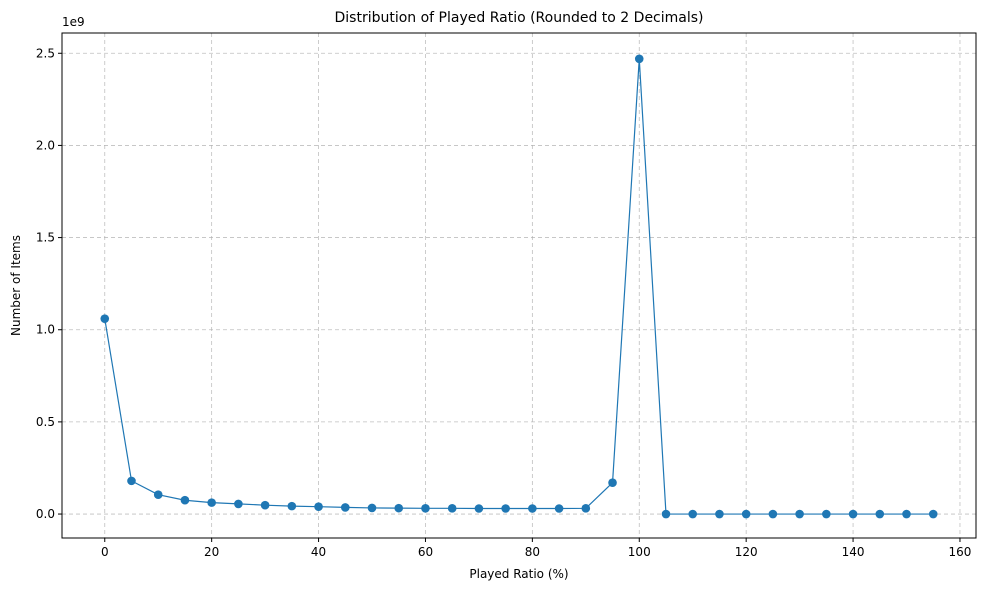 The image size is (989, 590). What do you see at coordinates (853, 552) in the screenshot?
I see `x-tick-label: 140` at bounding box center [853, 552].